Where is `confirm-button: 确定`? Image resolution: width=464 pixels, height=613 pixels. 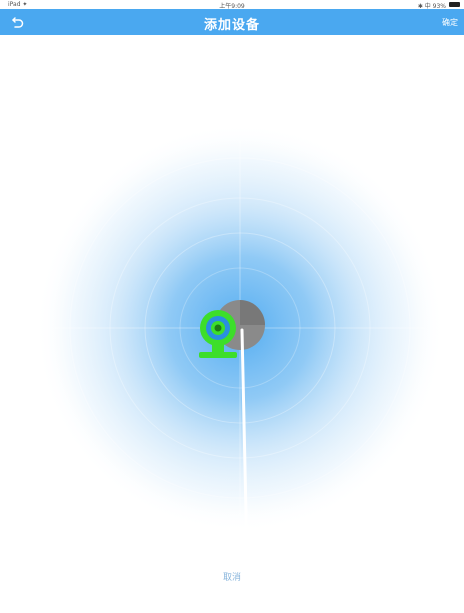
confirm-button: 确定 is located at coordinates (450, 22).